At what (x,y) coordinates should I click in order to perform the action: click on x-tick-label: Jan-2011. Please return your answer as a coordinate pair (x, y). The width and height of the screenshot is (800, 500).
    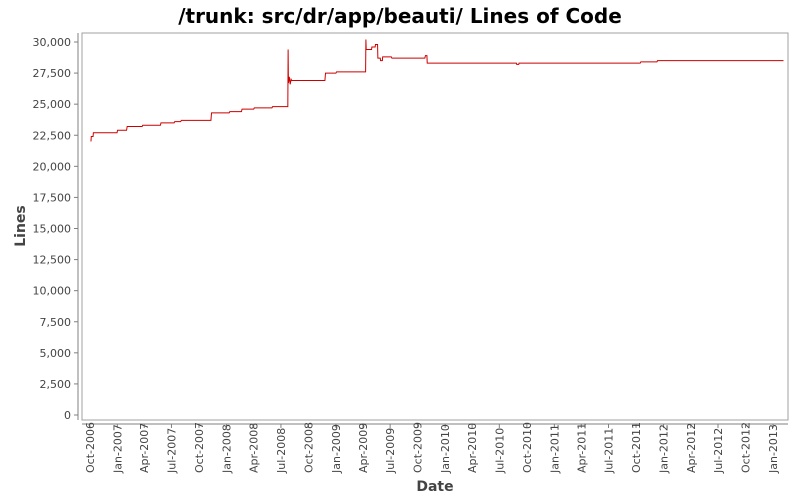
    Looking at the image, I should click on (554, 449).